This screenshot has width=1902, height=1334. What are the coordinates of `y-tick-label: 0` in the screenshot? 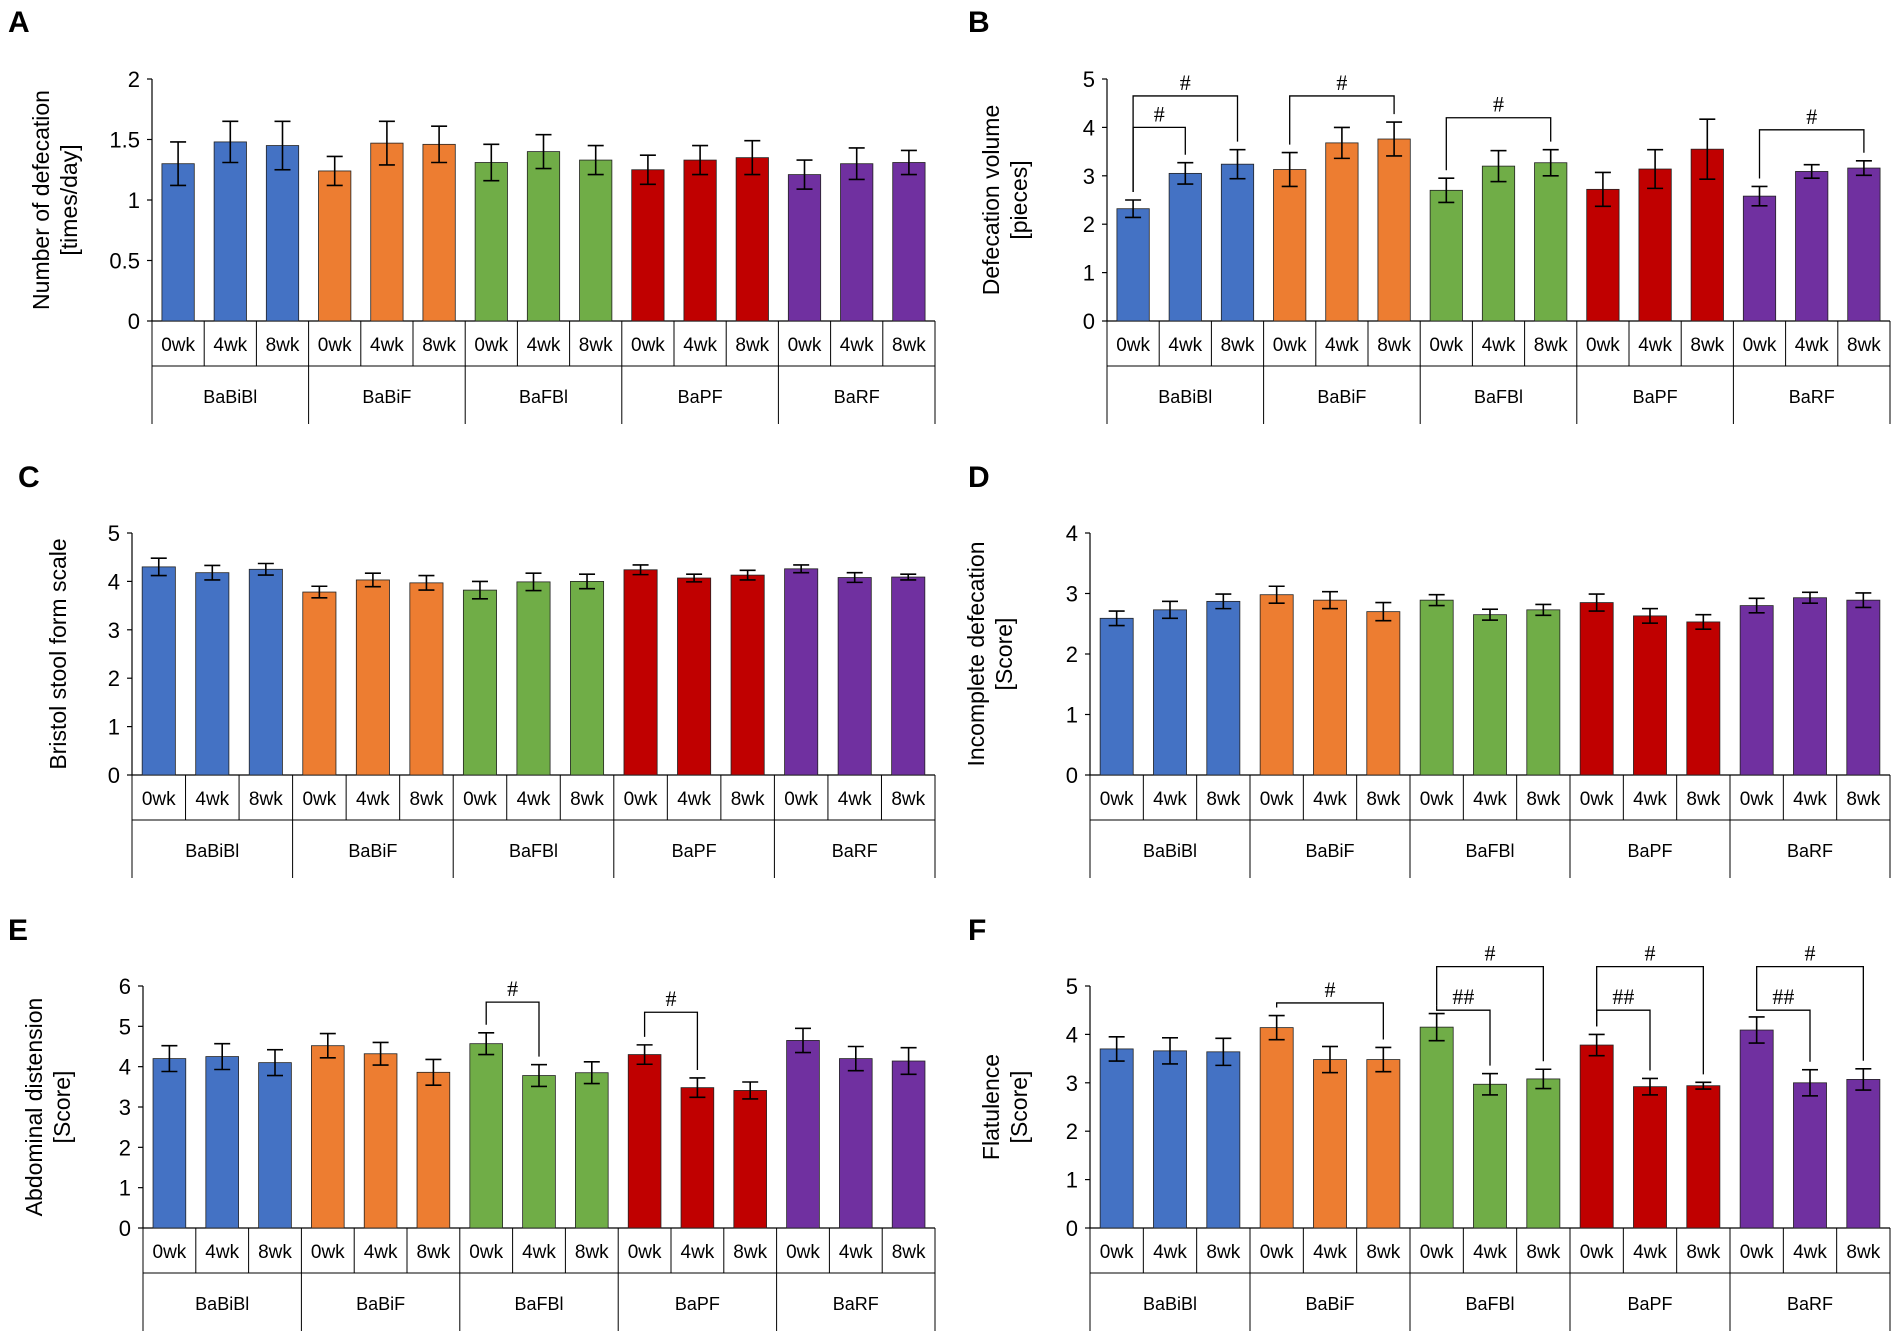 It's located at (1089, 321).